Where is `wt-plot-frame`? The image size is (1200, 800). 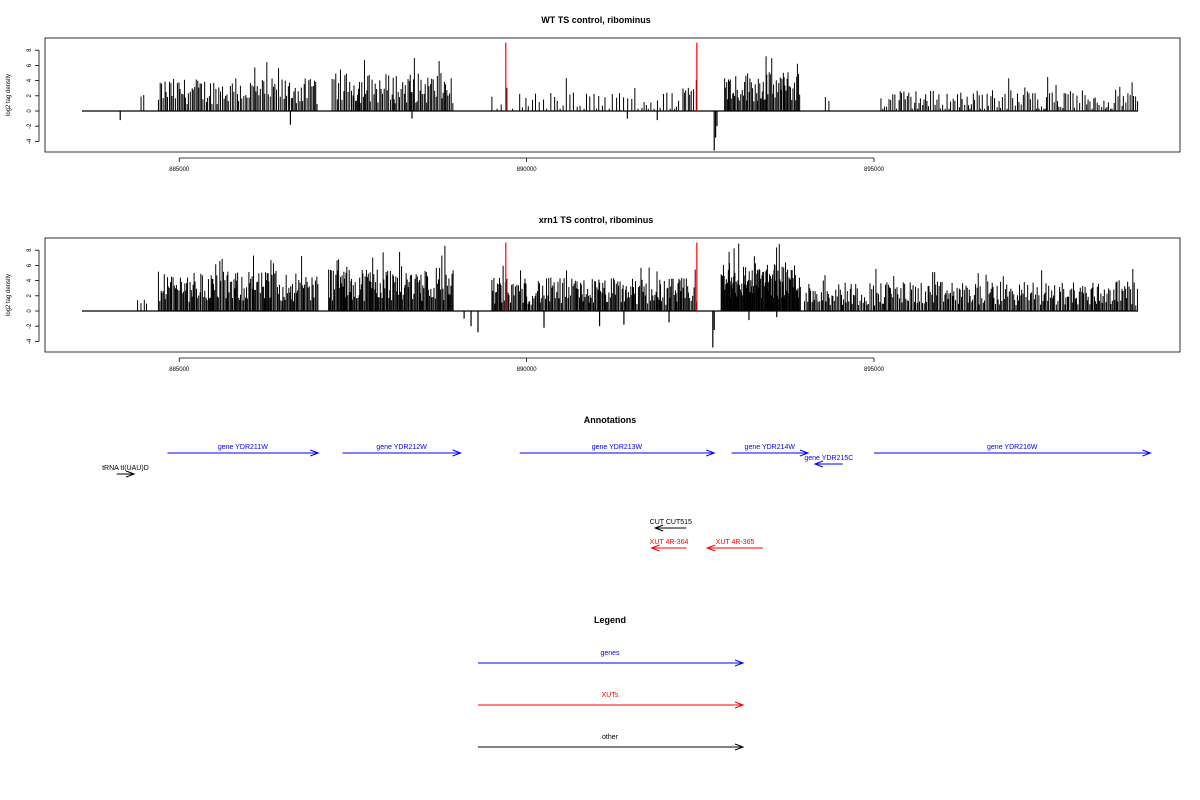 wt-plot-frame is located at coordinates (612, 95).